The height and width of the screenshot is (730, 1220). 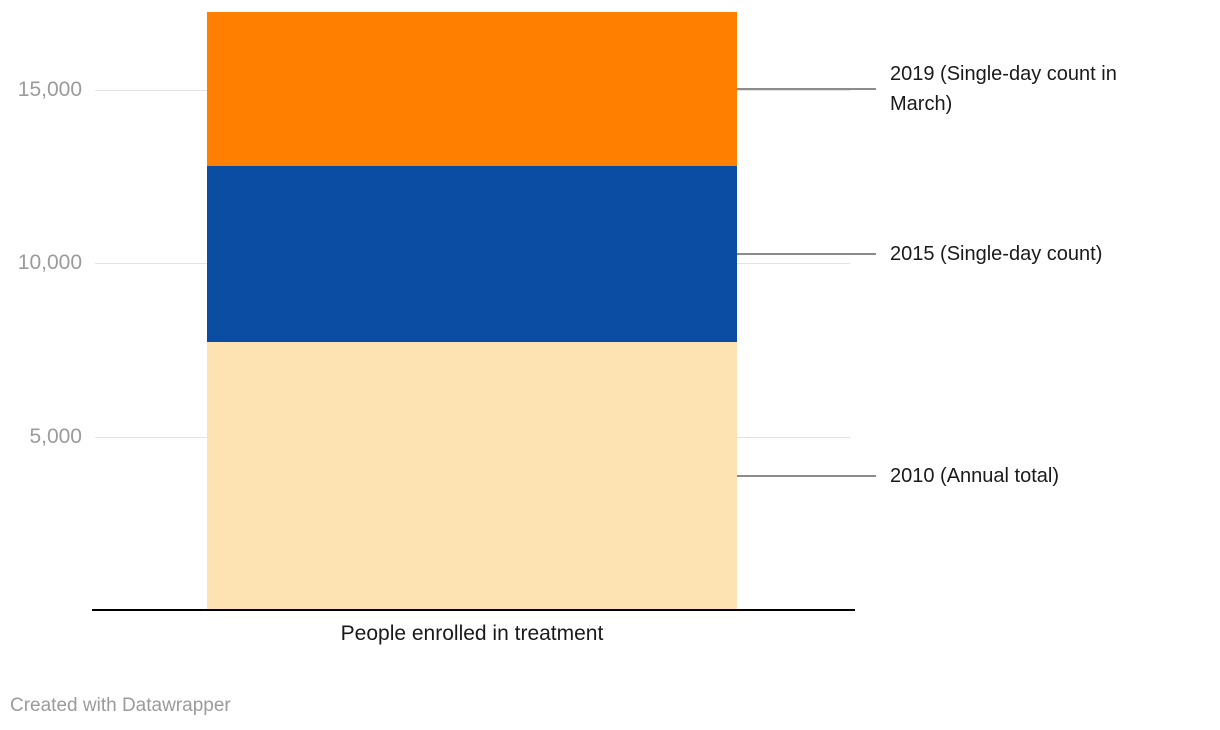 What do you see at coordinates (49, 263) in the screenshot?
I see `y-tick-label: 10,000` at bounding box center [49, 263].